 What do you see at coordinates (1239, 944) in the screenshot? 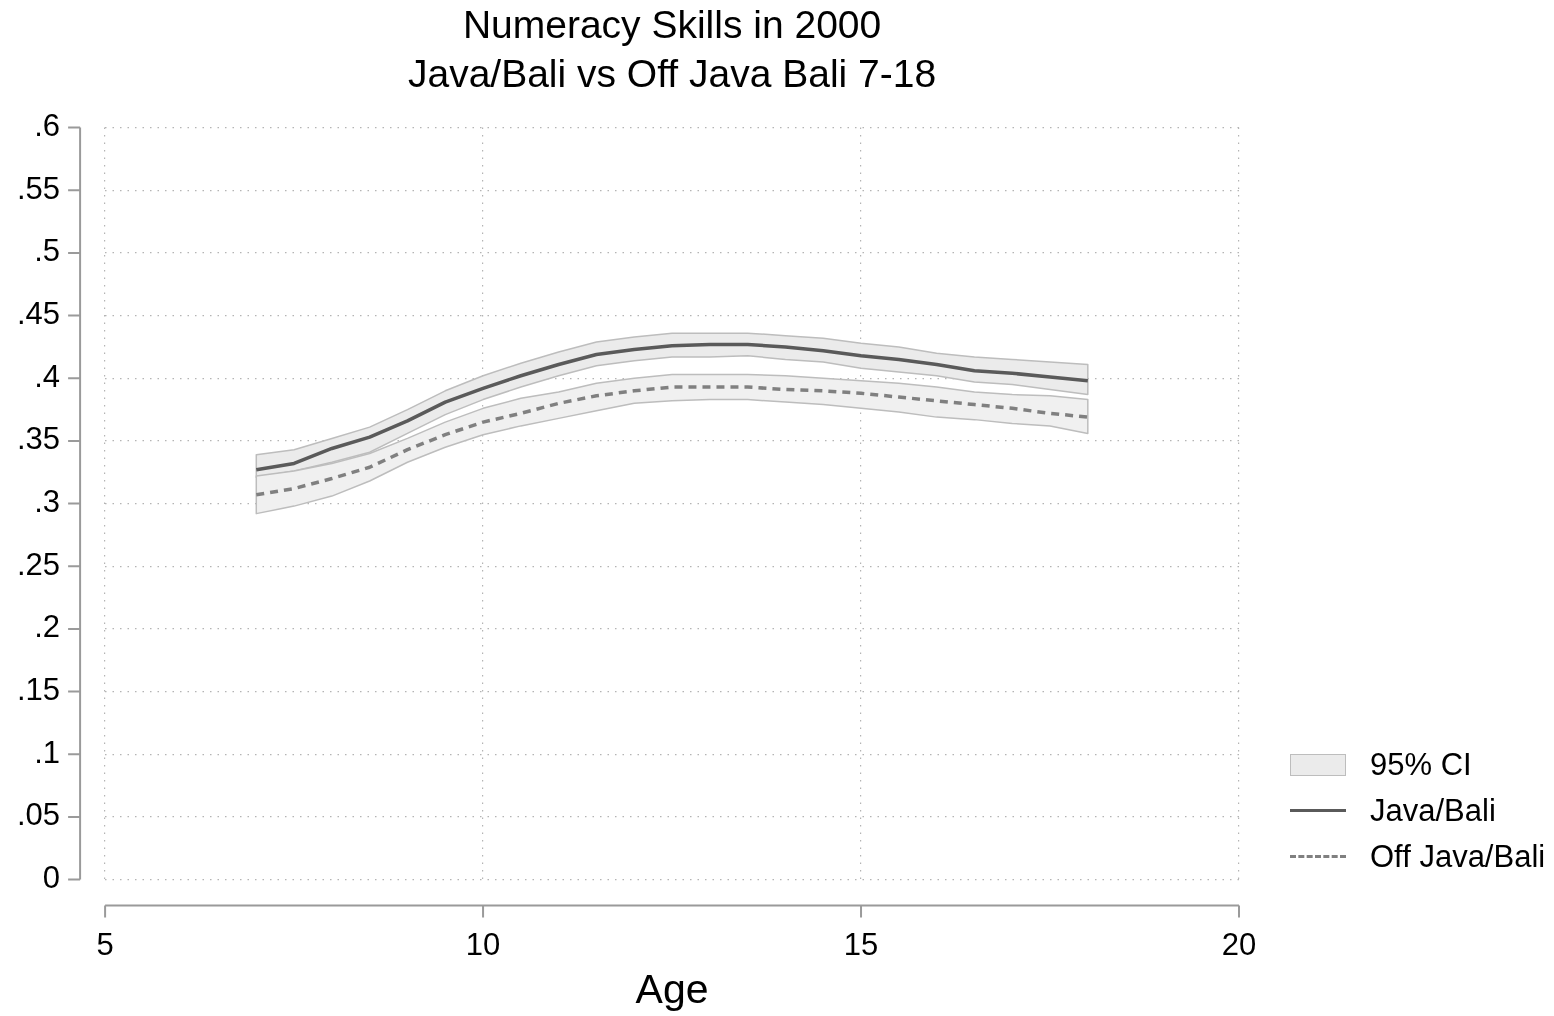
I see `x-tick-label: 20` at bounding box center [1239, 944].